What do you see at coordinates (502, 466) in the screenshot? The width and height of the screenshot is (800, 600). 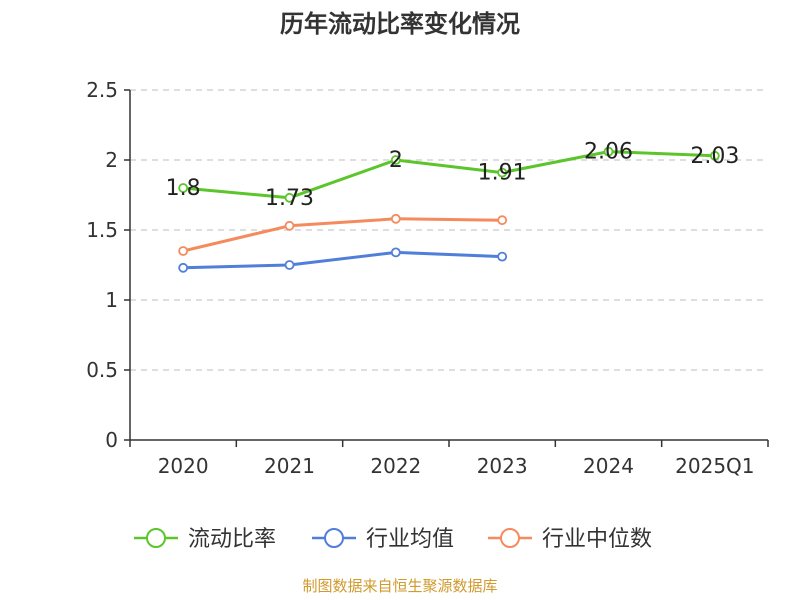 I see `x-tick-label: 2023` at bounding box center [502, 466].